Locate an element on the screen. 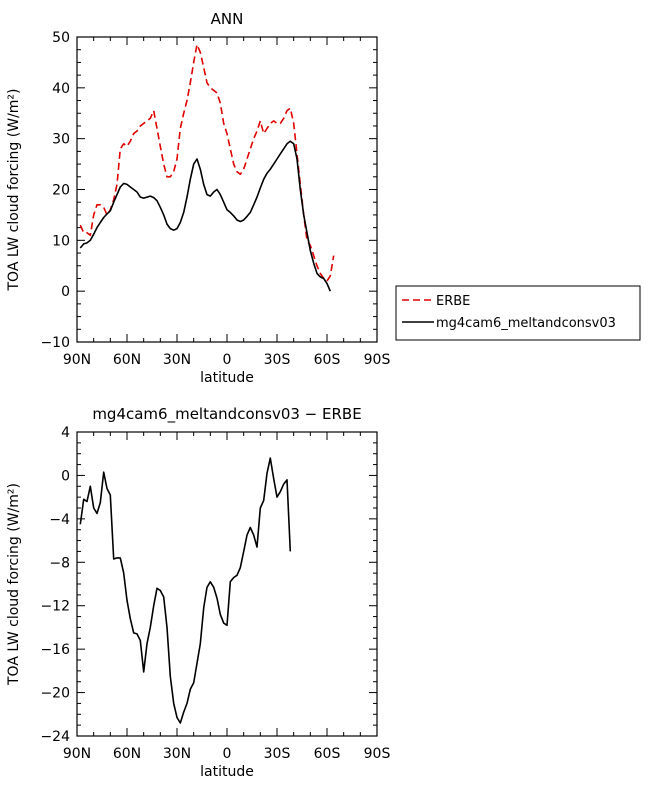  y-tick-label: 50 is located at coordinates (61, 38).